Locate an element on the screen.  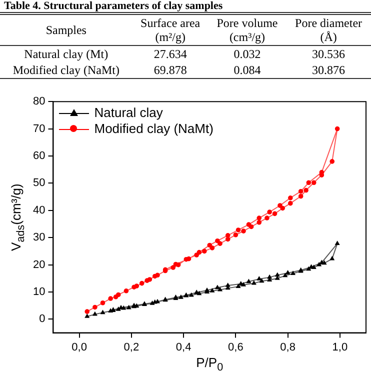
y-tick-label: 20 is located at coordinates (39, 264).